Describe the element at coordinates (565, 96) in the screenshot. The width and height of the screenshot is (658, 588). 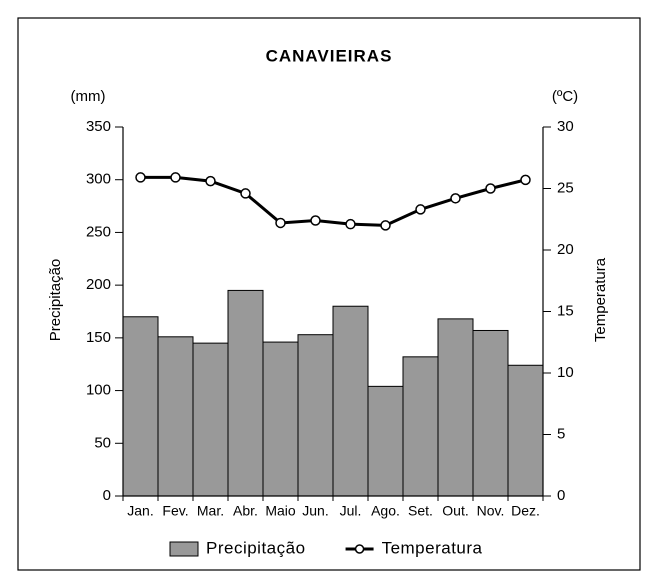
I see `y2-unit: (ºC)` at that location.